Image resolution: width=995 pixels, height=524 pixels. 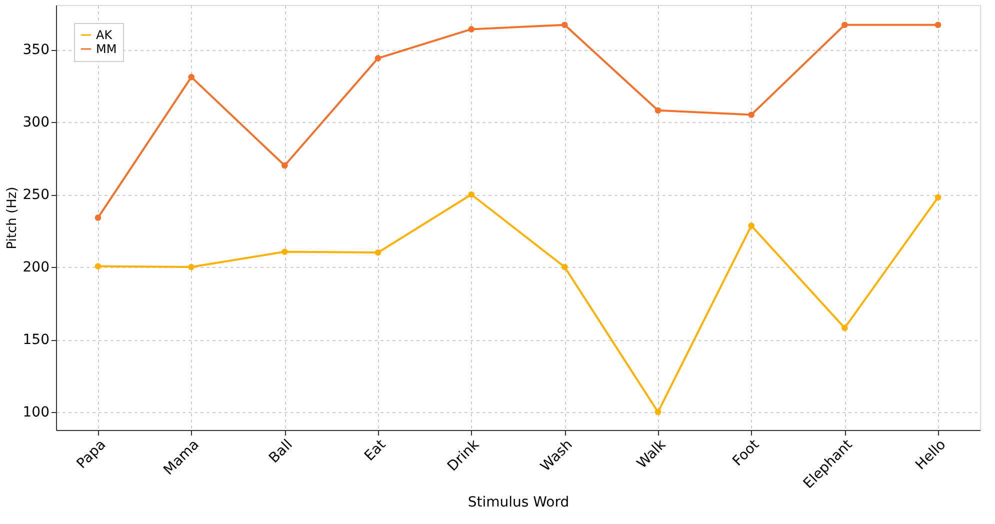 What do you see at coordinates (519, 502) in the screenshot?
I see `x-axis-title: Stimulus Word` at bounding box center [519, 502].